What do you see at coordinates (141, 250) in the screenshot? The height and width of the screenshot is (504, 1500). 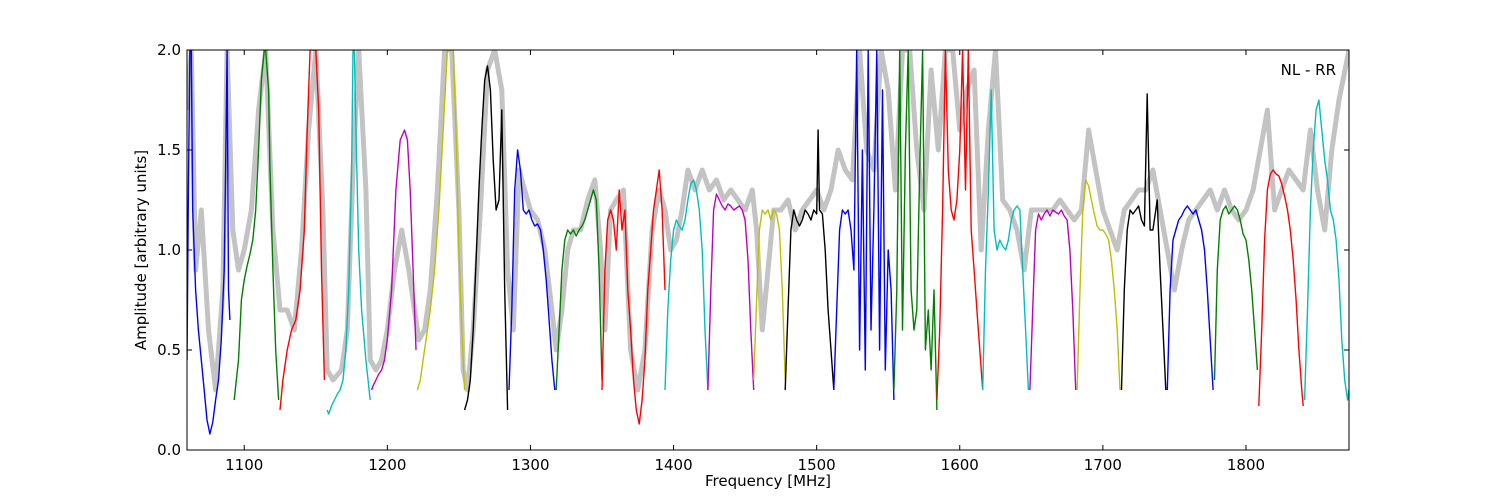 I see `y-axis-label: Amplitude [arbitrary units]` at bounding box center [141, 250].